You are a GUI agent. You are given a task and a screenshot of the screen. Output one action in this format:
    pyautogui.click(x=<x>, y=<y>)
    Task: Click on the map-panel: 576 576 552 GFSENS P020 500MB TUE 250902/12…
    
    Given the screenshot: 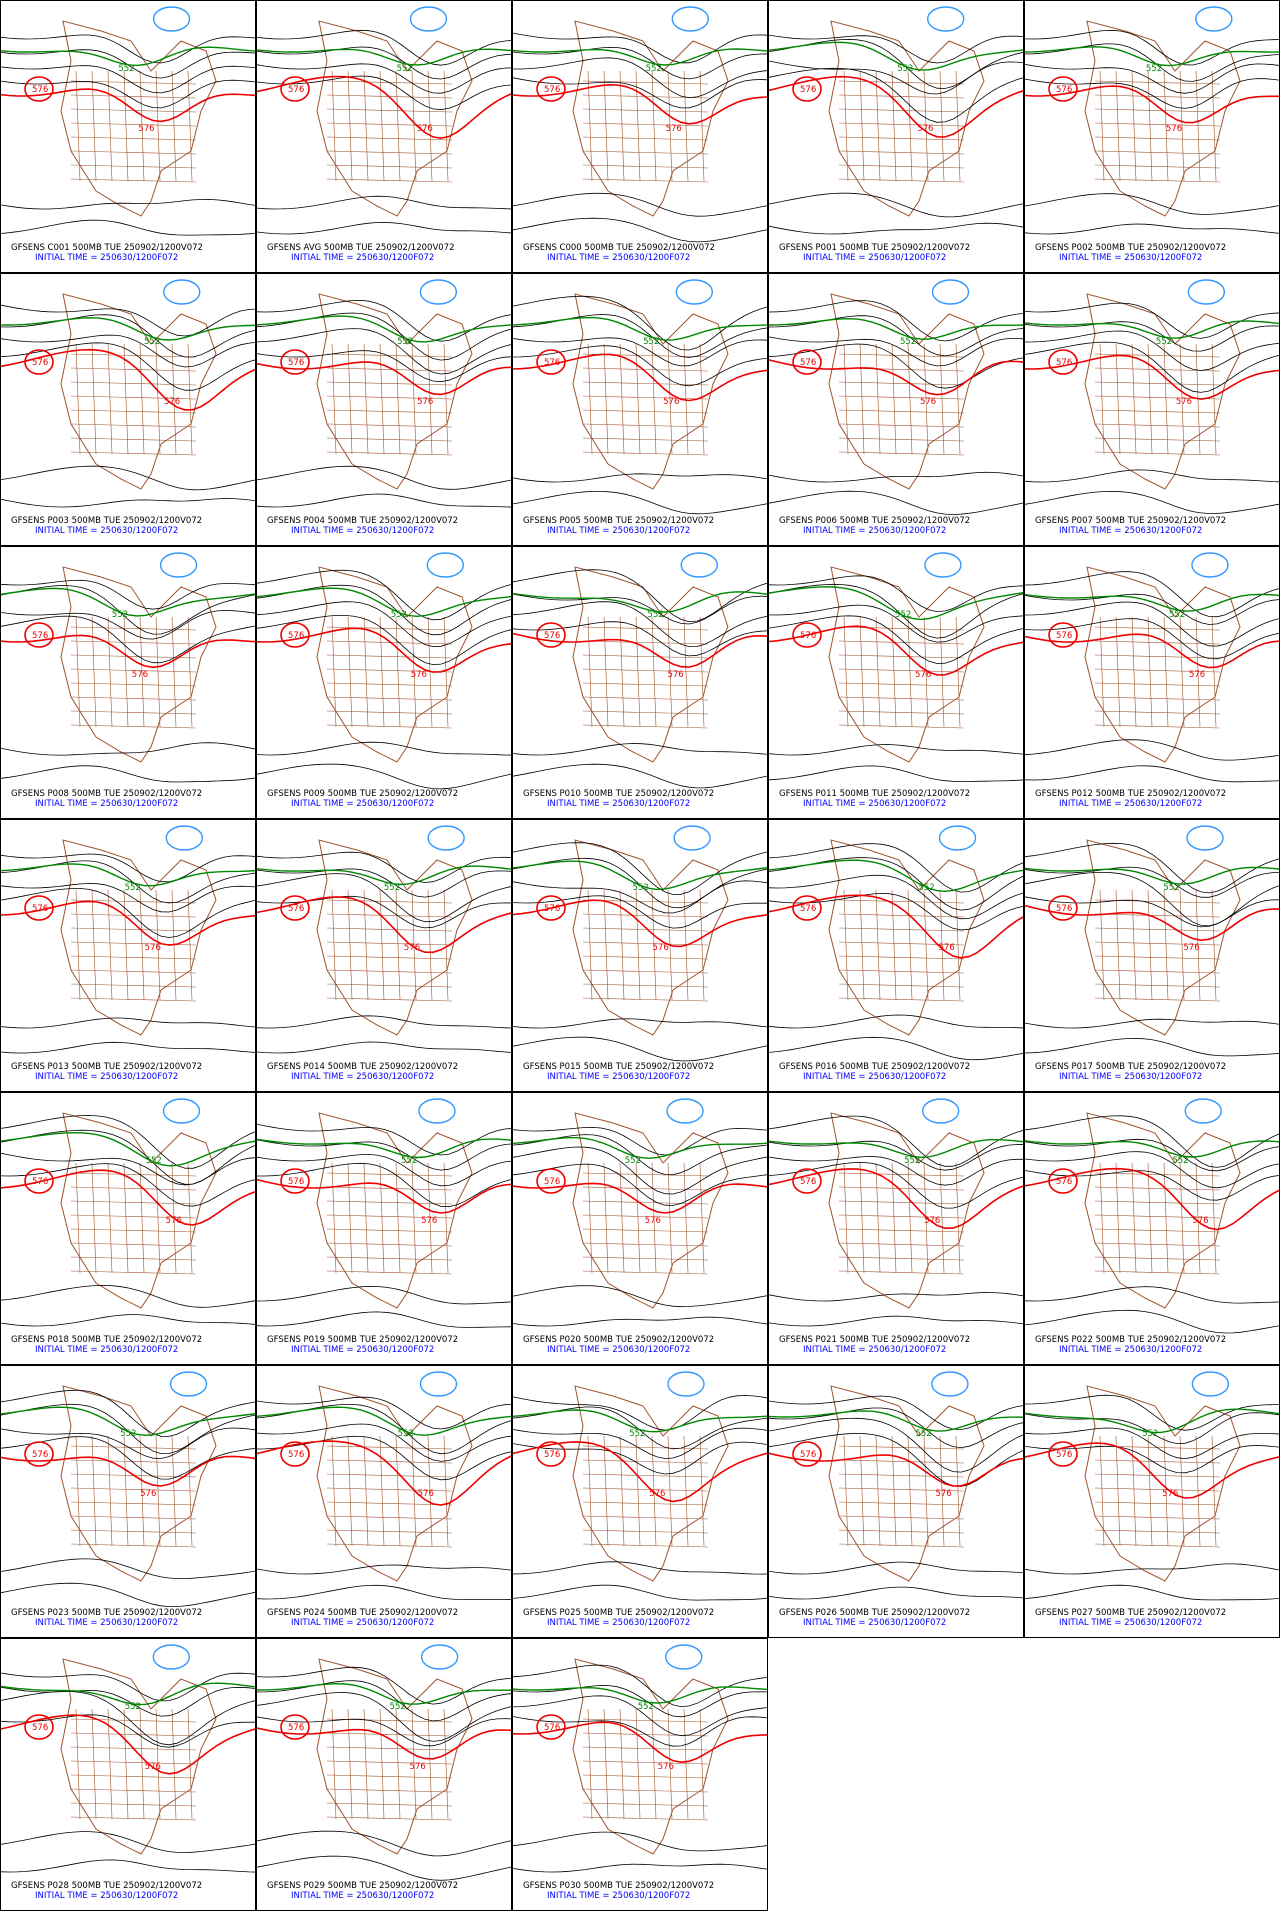 What is the action you would take?
    pyautogui.click(x=640, y=1228)
    